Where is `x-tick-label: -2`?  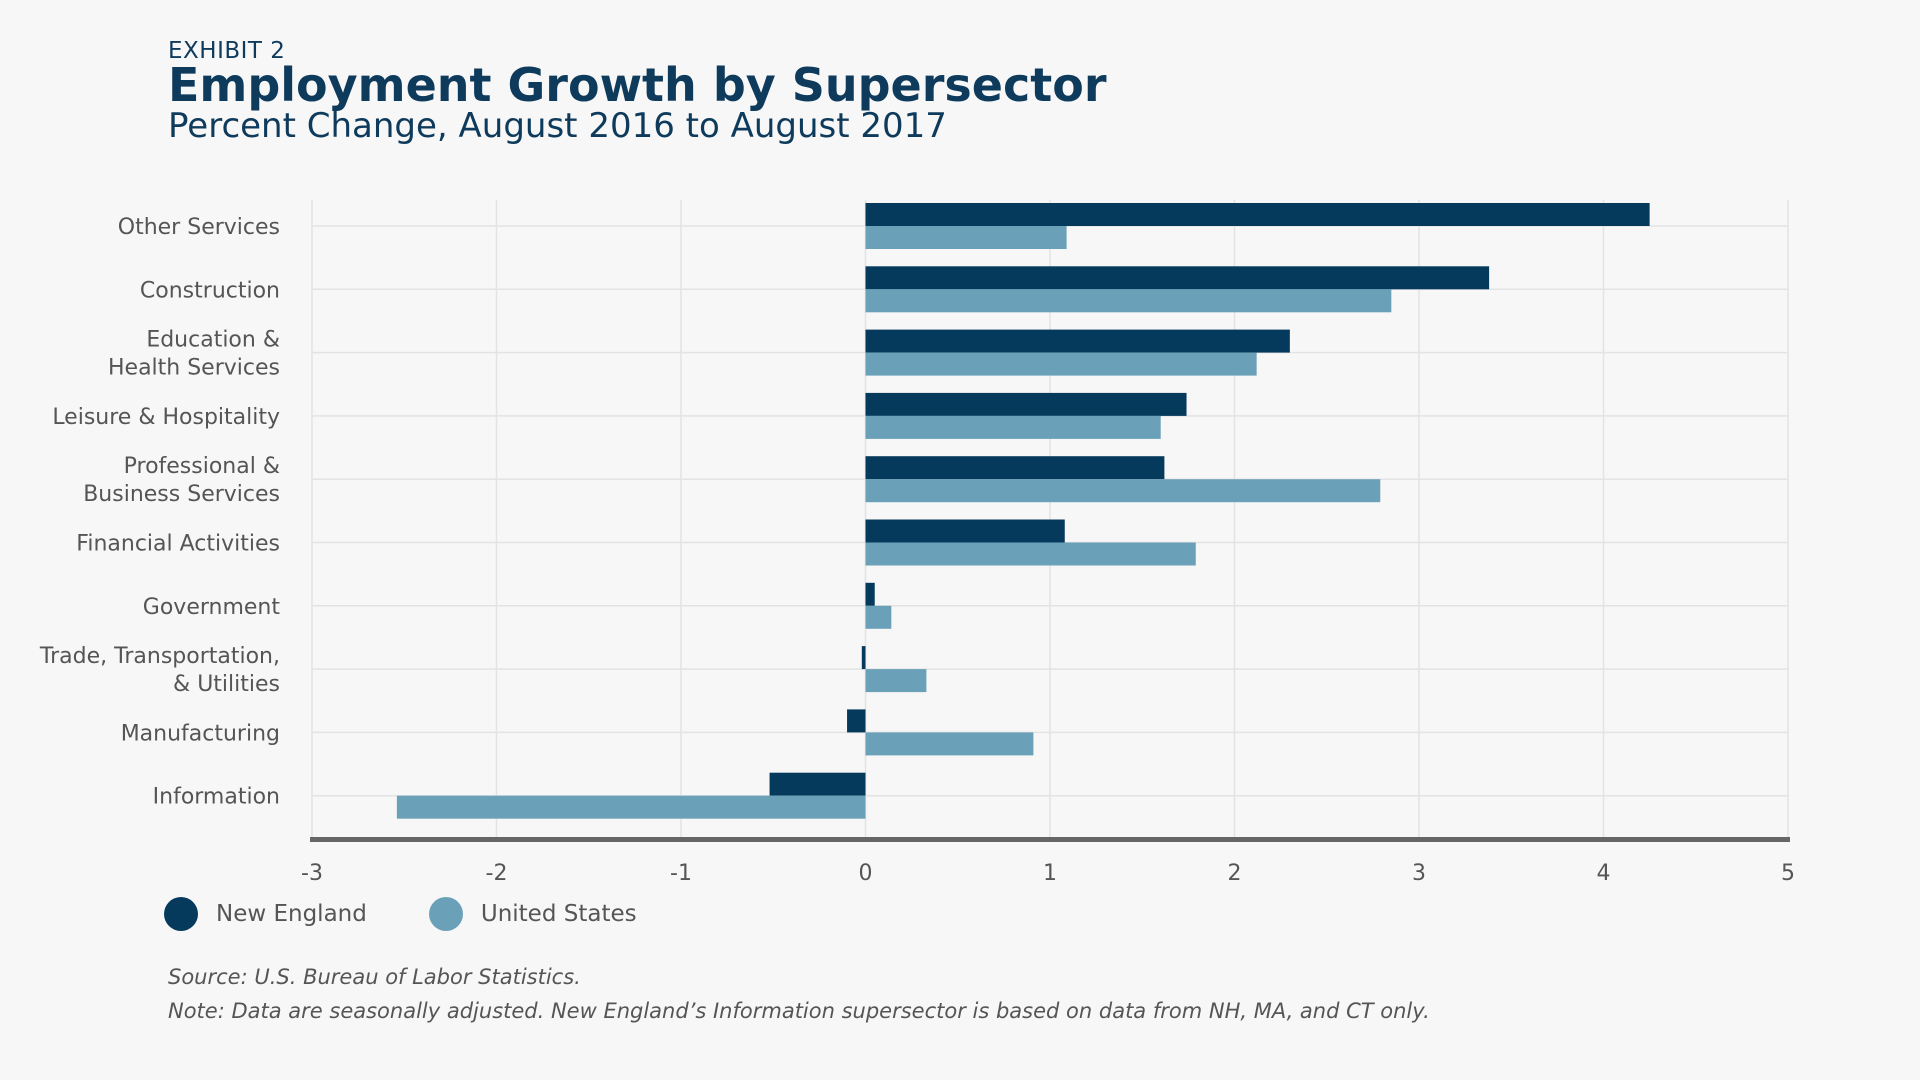 x-tick-label: -2 is located at coordinates (497, 873).